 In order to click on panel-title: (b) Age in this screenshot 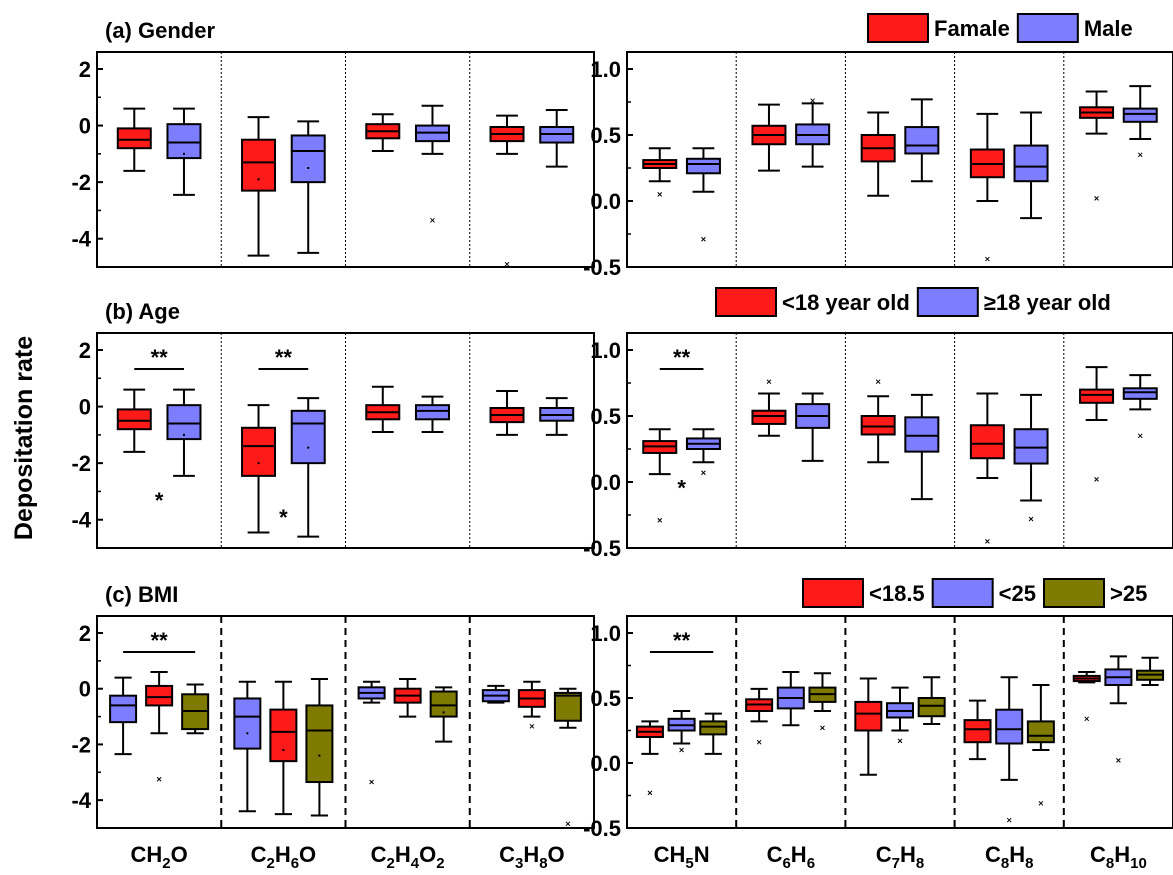, I will do `click(142, 311)`.